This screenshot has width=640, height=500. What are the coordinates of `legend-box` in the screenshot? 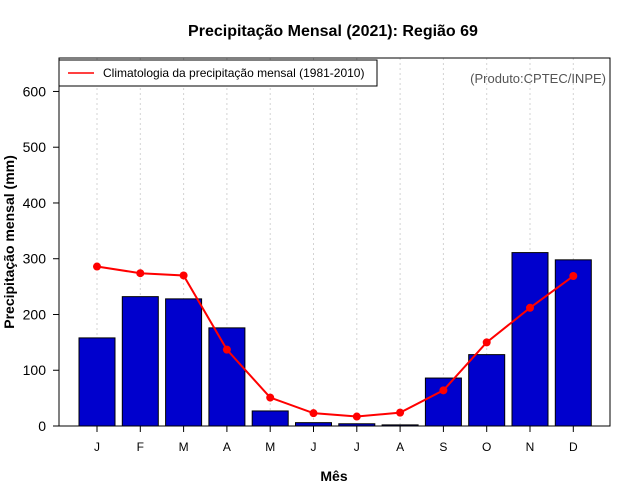 It's located at (218, 73).